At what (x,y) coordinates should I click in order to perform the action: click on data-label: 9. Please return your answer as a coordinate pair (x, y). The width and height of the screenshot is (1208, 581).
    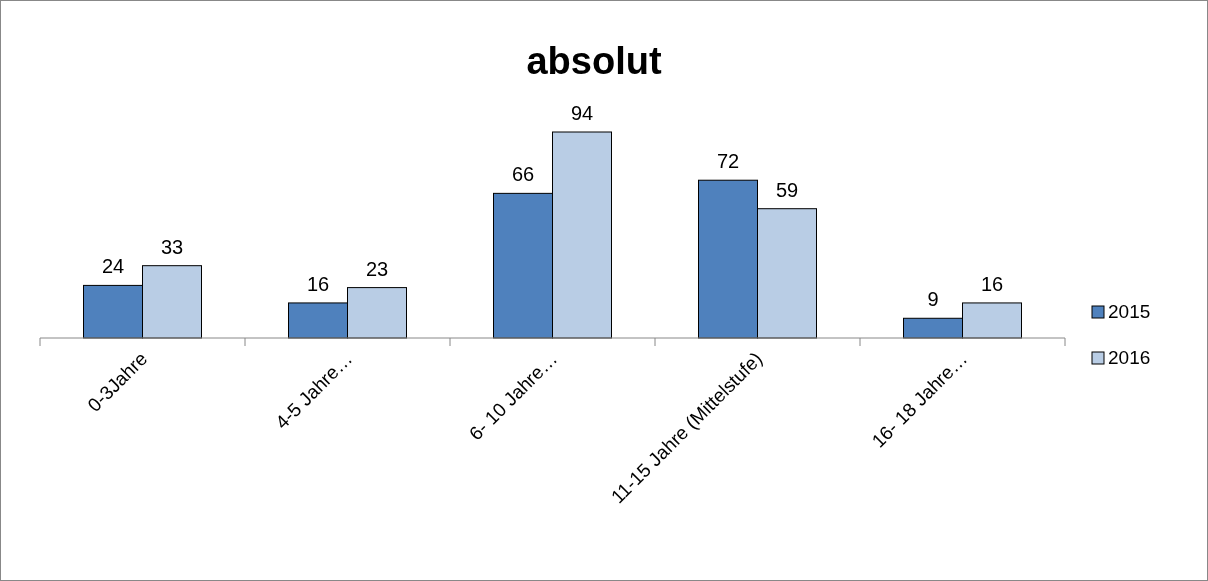
    Looking at the image, I should click on (933, 299).